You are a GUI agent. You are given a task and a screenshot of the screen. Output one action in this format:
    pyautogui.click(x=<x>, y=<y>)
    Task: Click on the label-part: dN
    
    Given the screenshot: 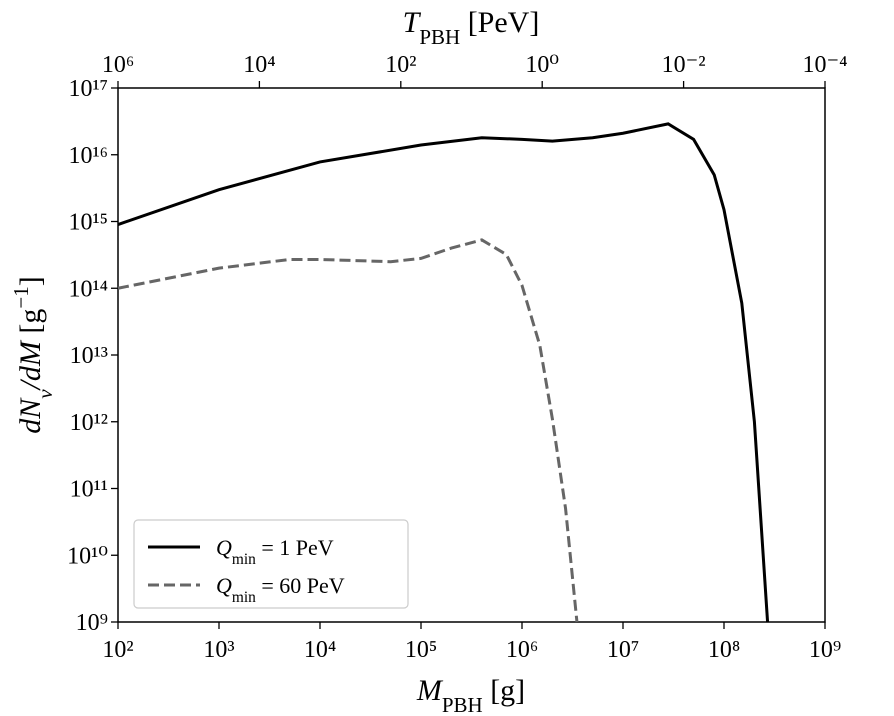 What is the action you would take?
    pyautogui.click(x=30, y=415)
    